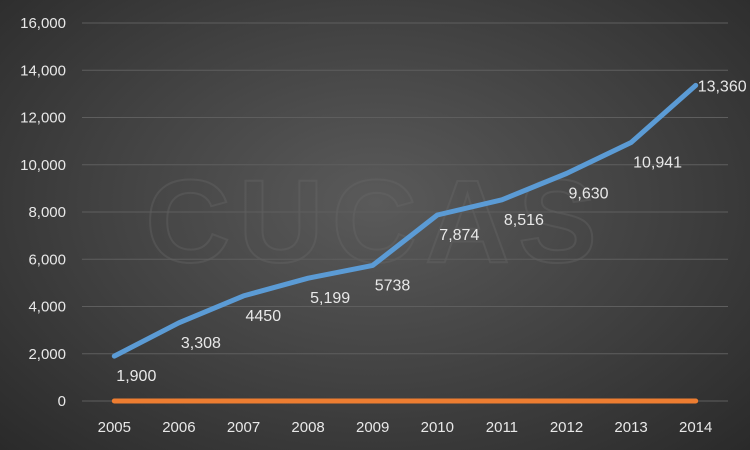  Describe the element at coordinates (43, 70) in the screenshot. I see `y-tick-label: 14,000` at that location.